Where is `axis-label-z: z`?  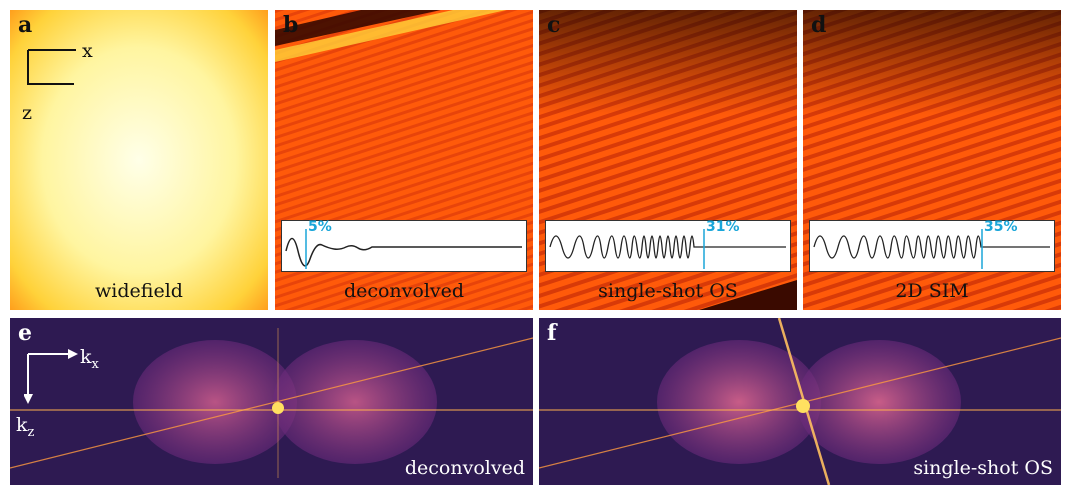
axis-label-z: z is located at coordinates (27, 113).